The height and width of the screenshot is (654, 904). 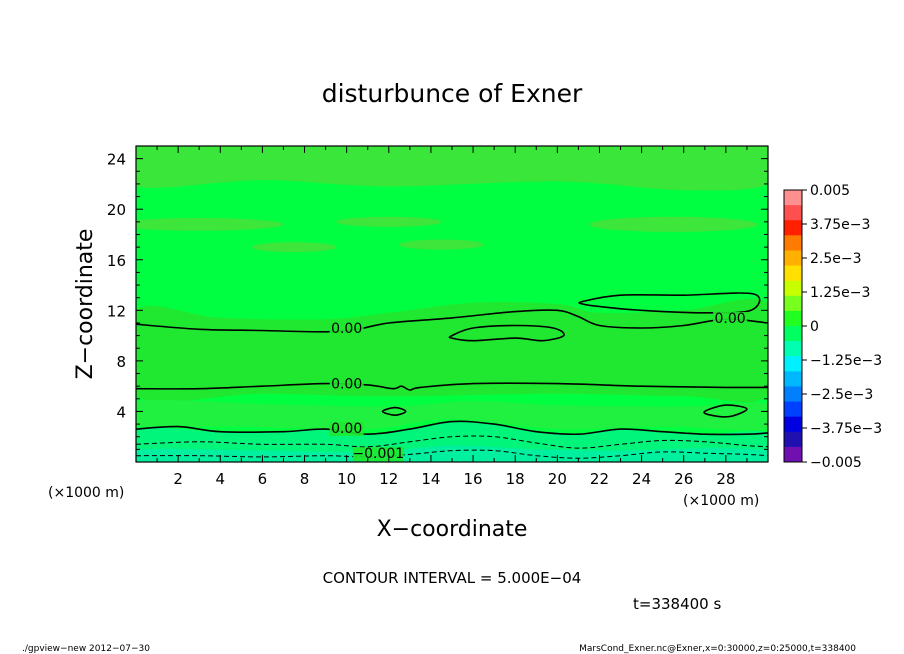 I want to click on x-unit-label-right: (×1000 m), so click(x=721, y=501).